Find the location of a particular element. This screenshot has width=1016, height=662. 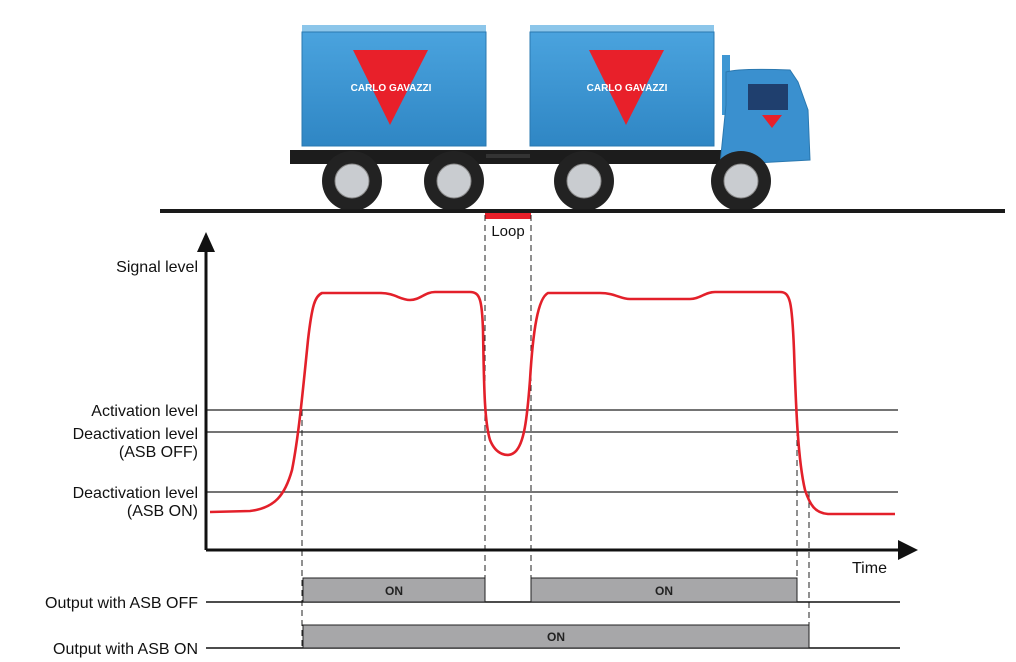

x-axis-label: Time is located at coordinates (869, 568).